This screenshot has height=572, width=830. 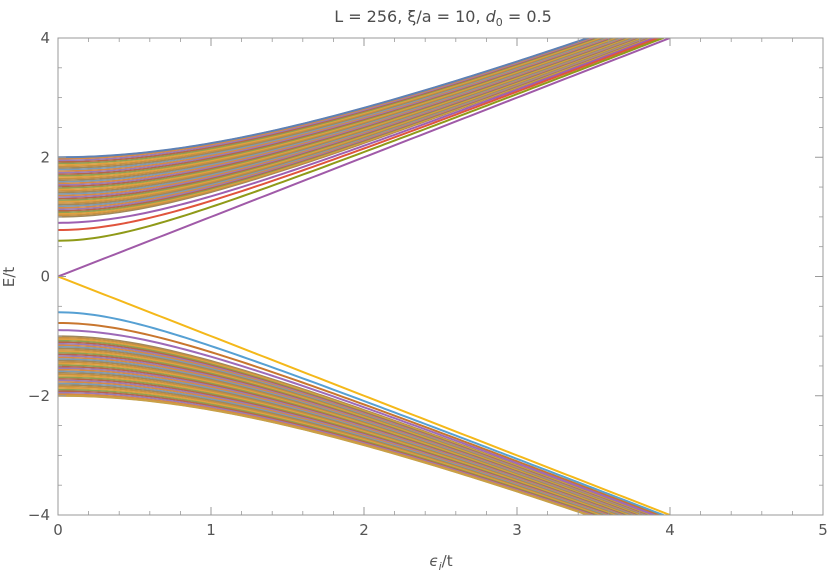 I want to click on title-tail: = 0.5, so click(x=527, y=16).